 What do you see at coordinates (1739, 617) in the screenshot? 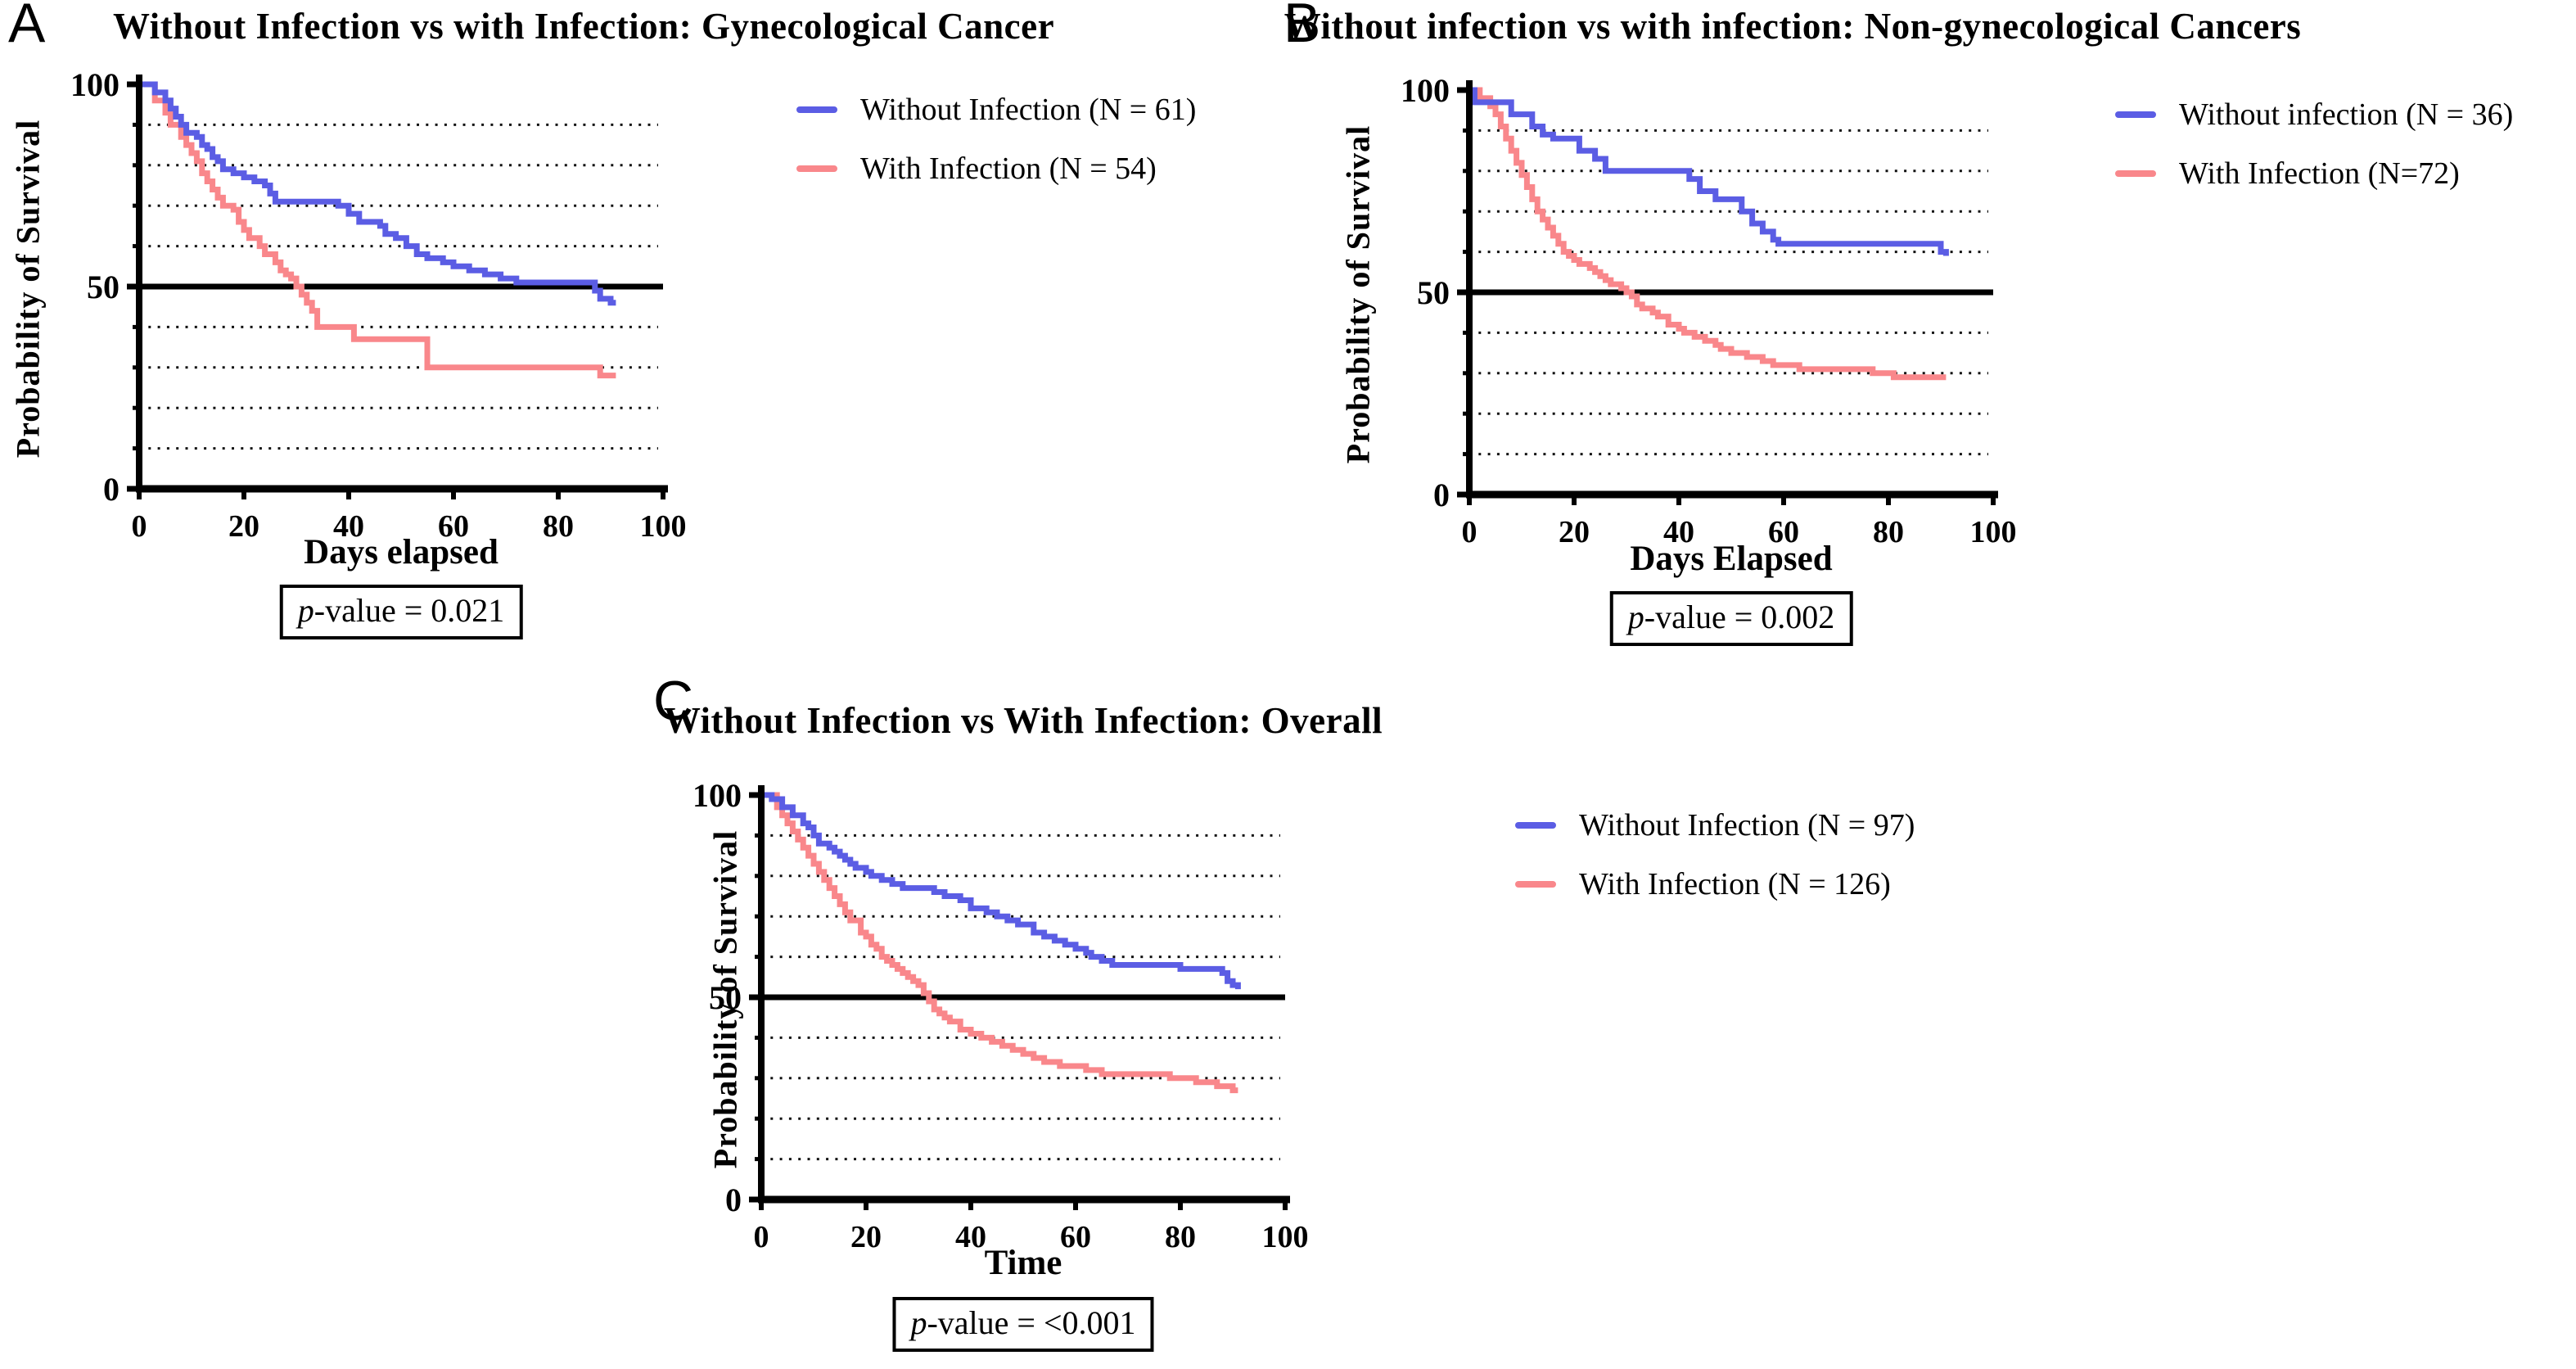
I see `panel-b-p-text: -value = 0.002` at bounding box center [1739, 617].